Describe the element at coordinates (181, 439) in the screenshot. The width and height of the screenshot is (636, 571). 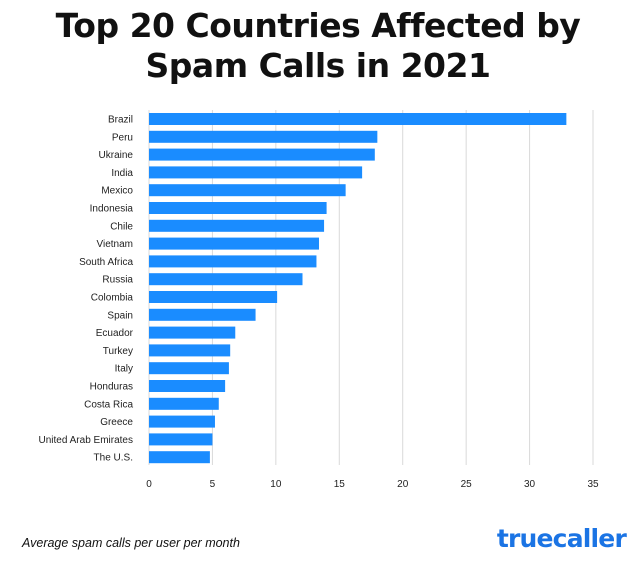
I see `bar-united-arab-emirates` at that location.